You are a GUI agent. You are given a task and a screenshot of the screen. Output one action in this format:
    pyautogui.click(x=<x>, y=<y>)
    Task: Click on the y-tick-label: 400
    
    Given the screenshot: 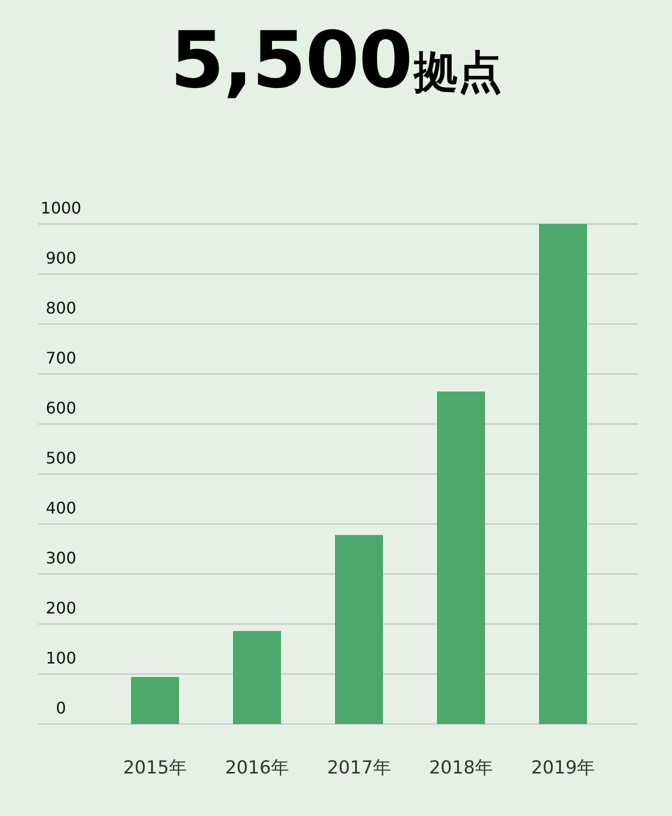 What is the action you would take?
    pyautogui.click(x=61, y=508)
    